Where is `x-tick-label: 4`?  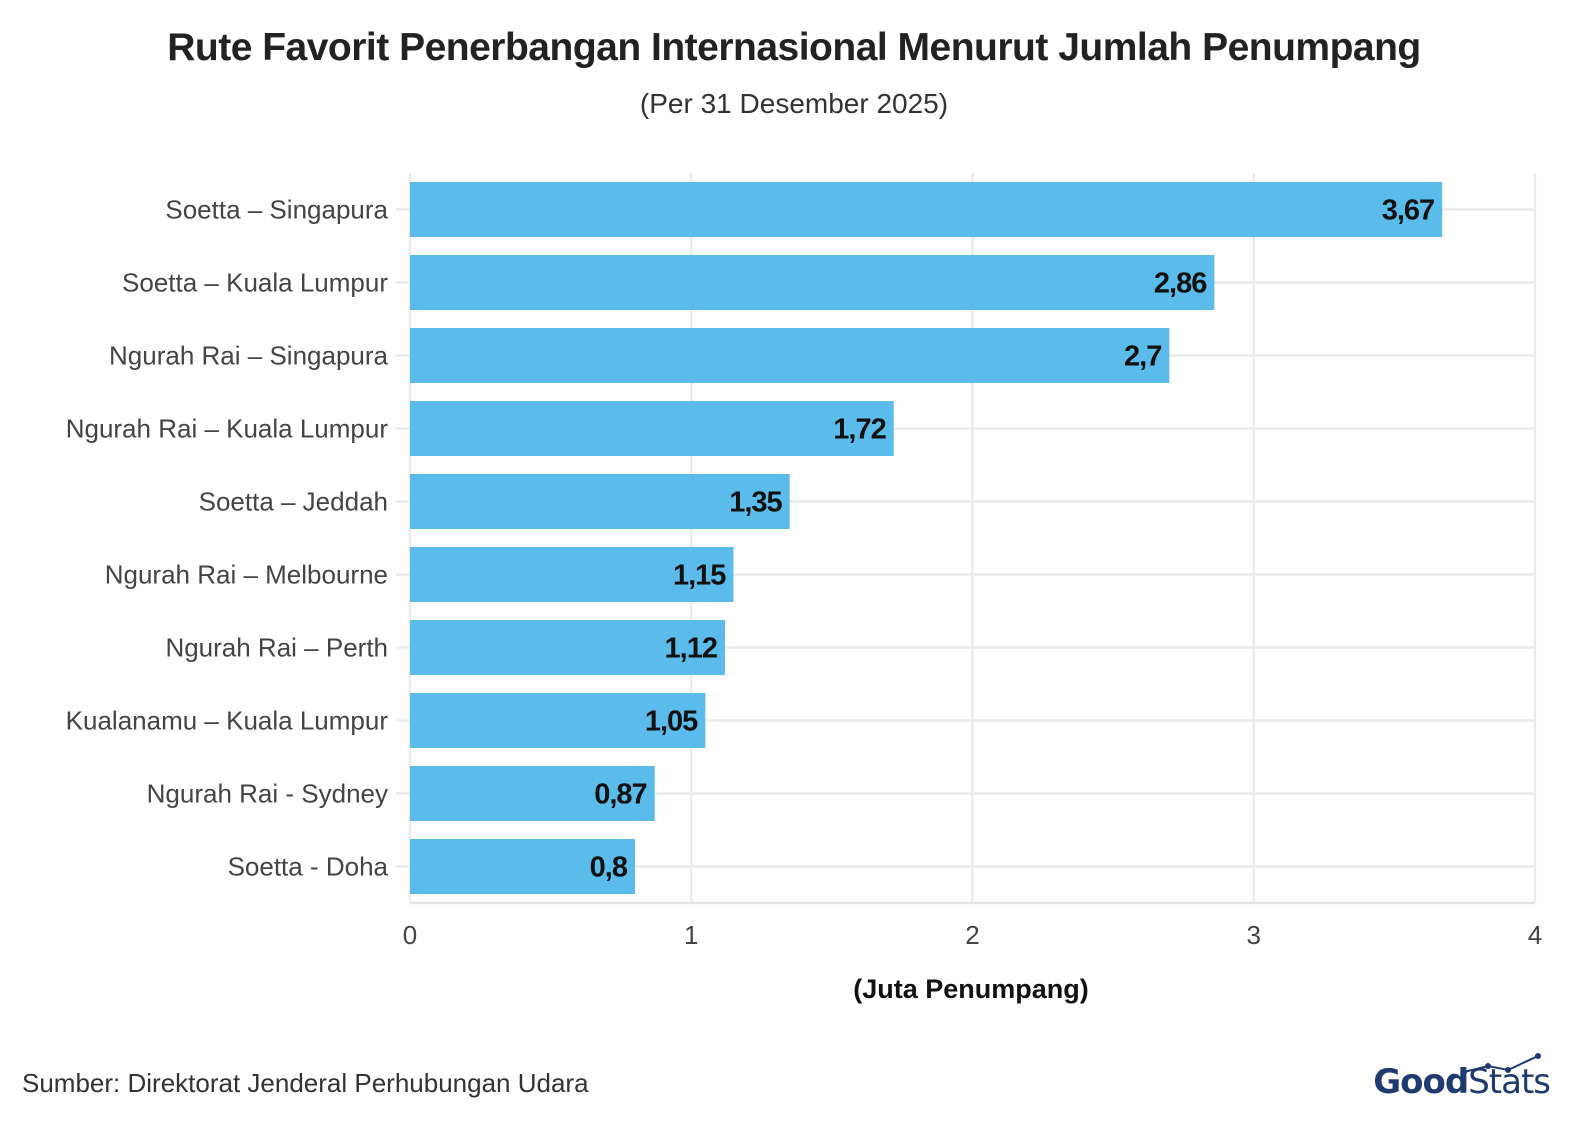
x-tick-label: 4 is located at coordinates (1535, 935).